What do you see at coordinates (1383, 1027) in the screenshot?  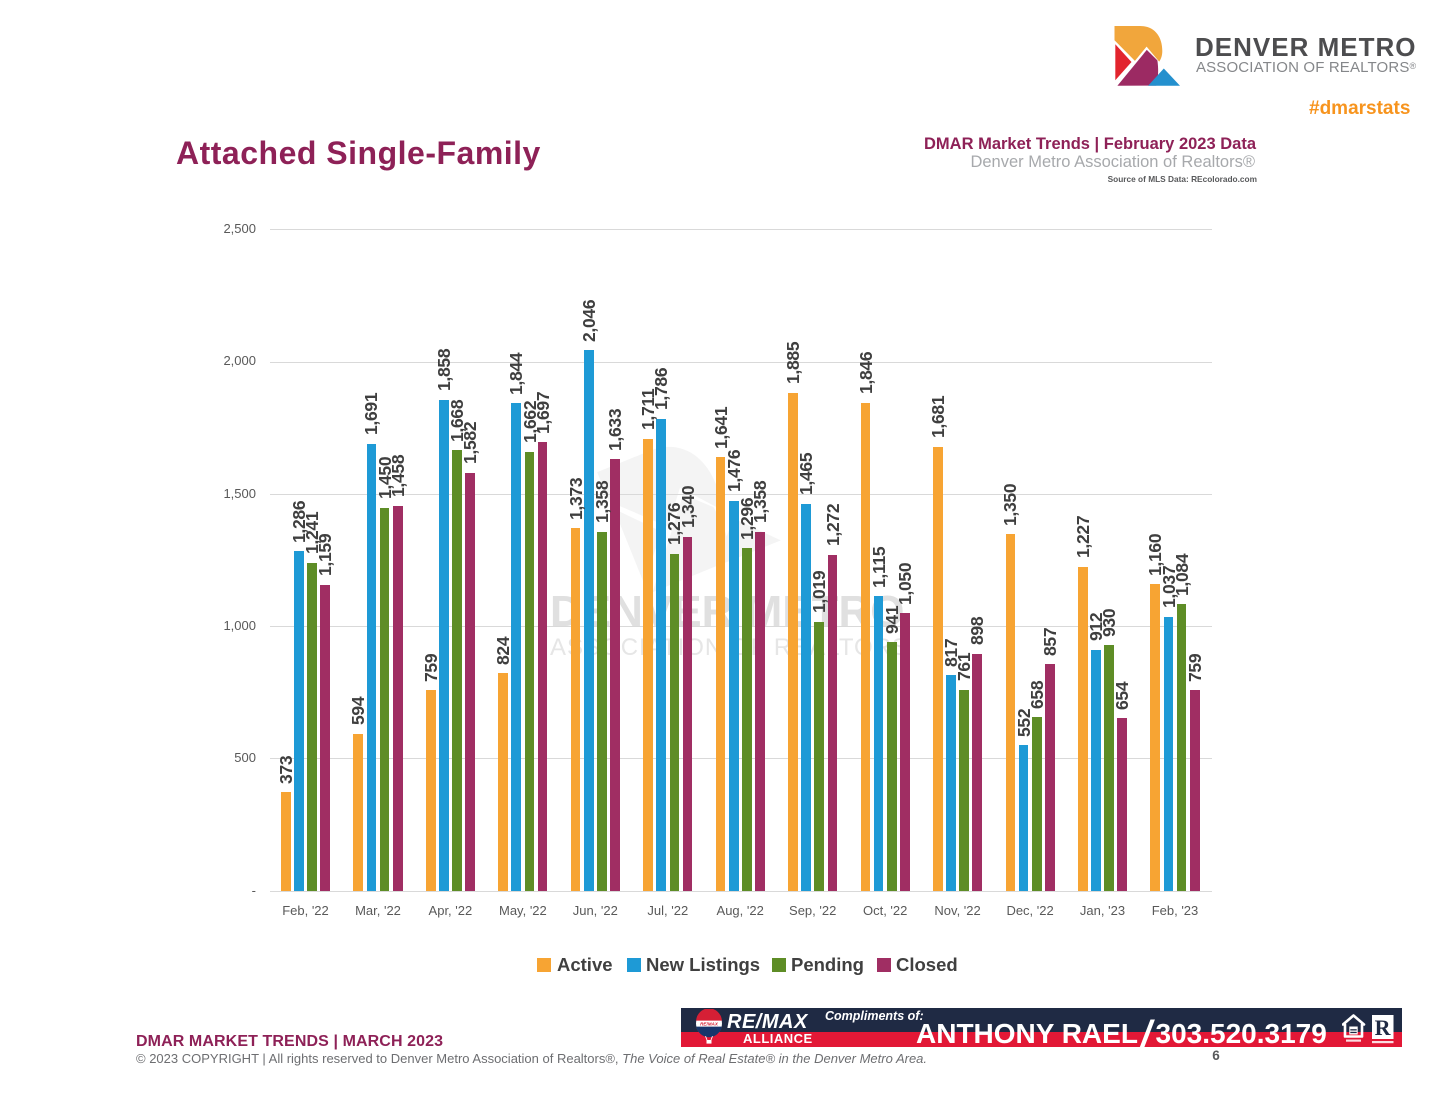 I see `svg-text: R` at bounding box center [1383, 1027].